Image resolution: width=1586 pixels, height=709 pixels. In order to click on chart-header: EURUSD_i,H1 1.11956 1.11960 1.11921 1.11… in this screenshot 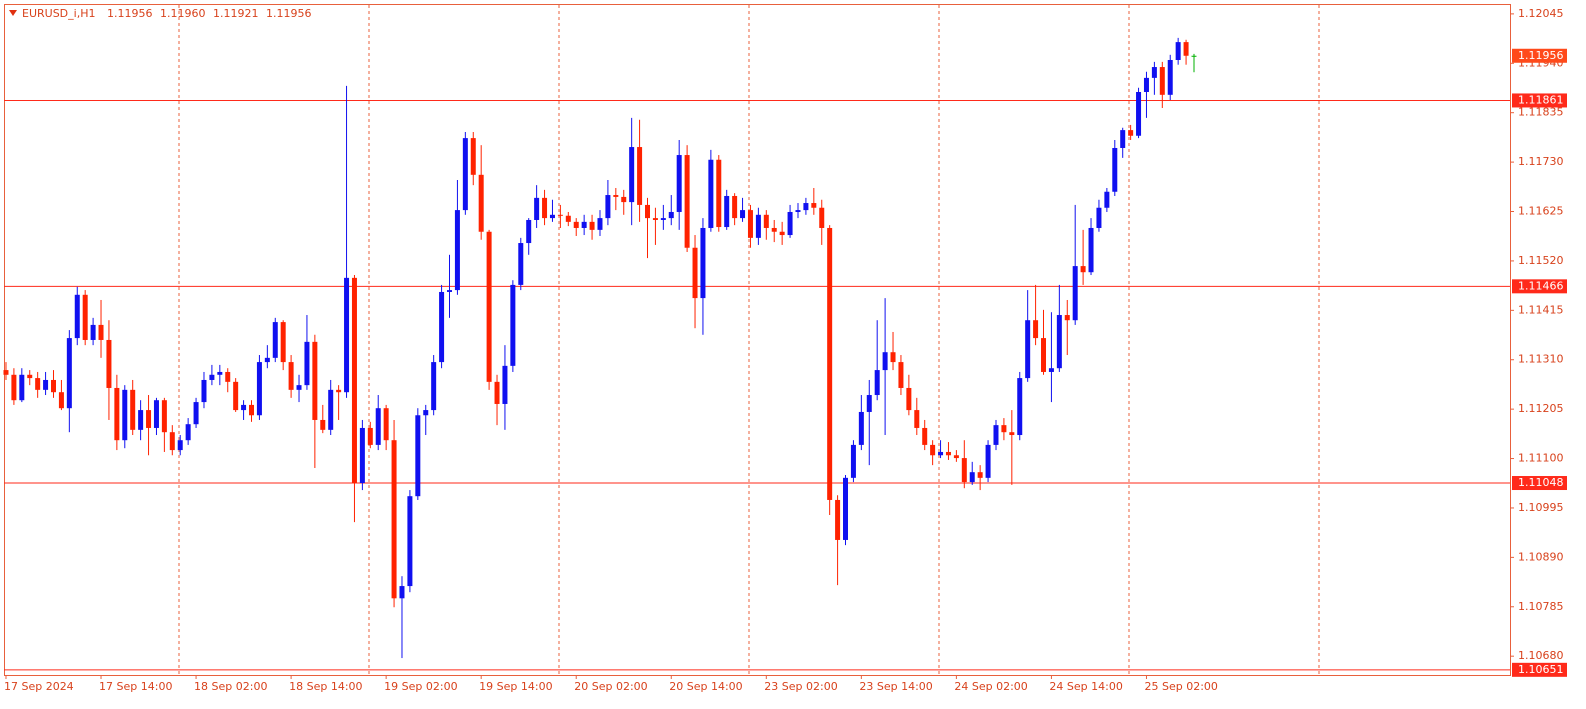, I will do `click(166, 13)`.